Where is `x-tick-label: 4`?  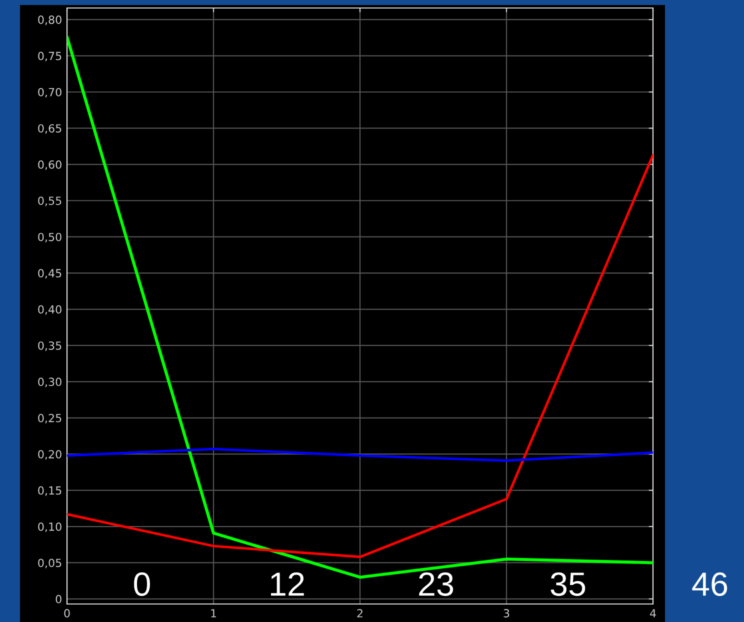
x-tick-label: 4 is located at coordinates (653, 613).